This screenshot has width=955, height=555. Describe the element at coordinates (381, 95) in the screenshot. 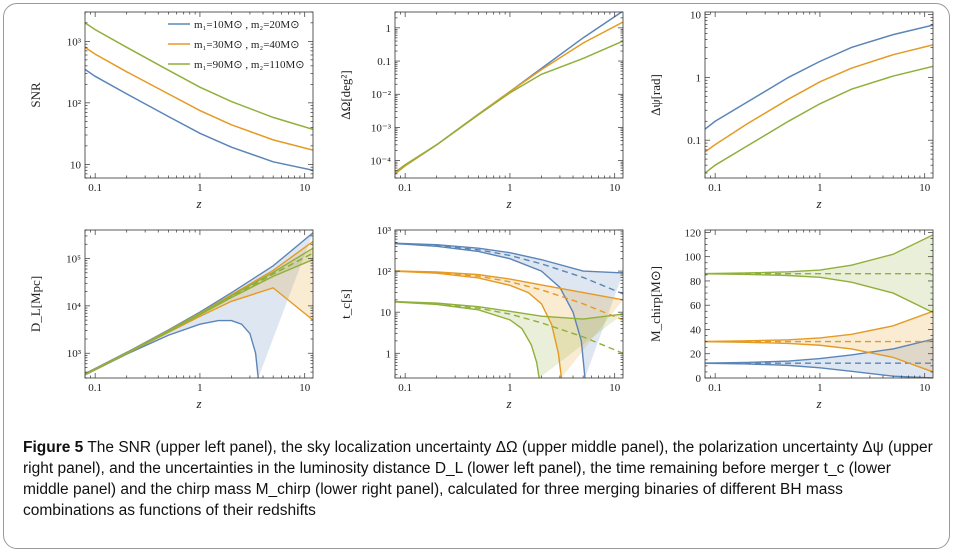

I see `y-tick-label: 10⁻²` at that location.